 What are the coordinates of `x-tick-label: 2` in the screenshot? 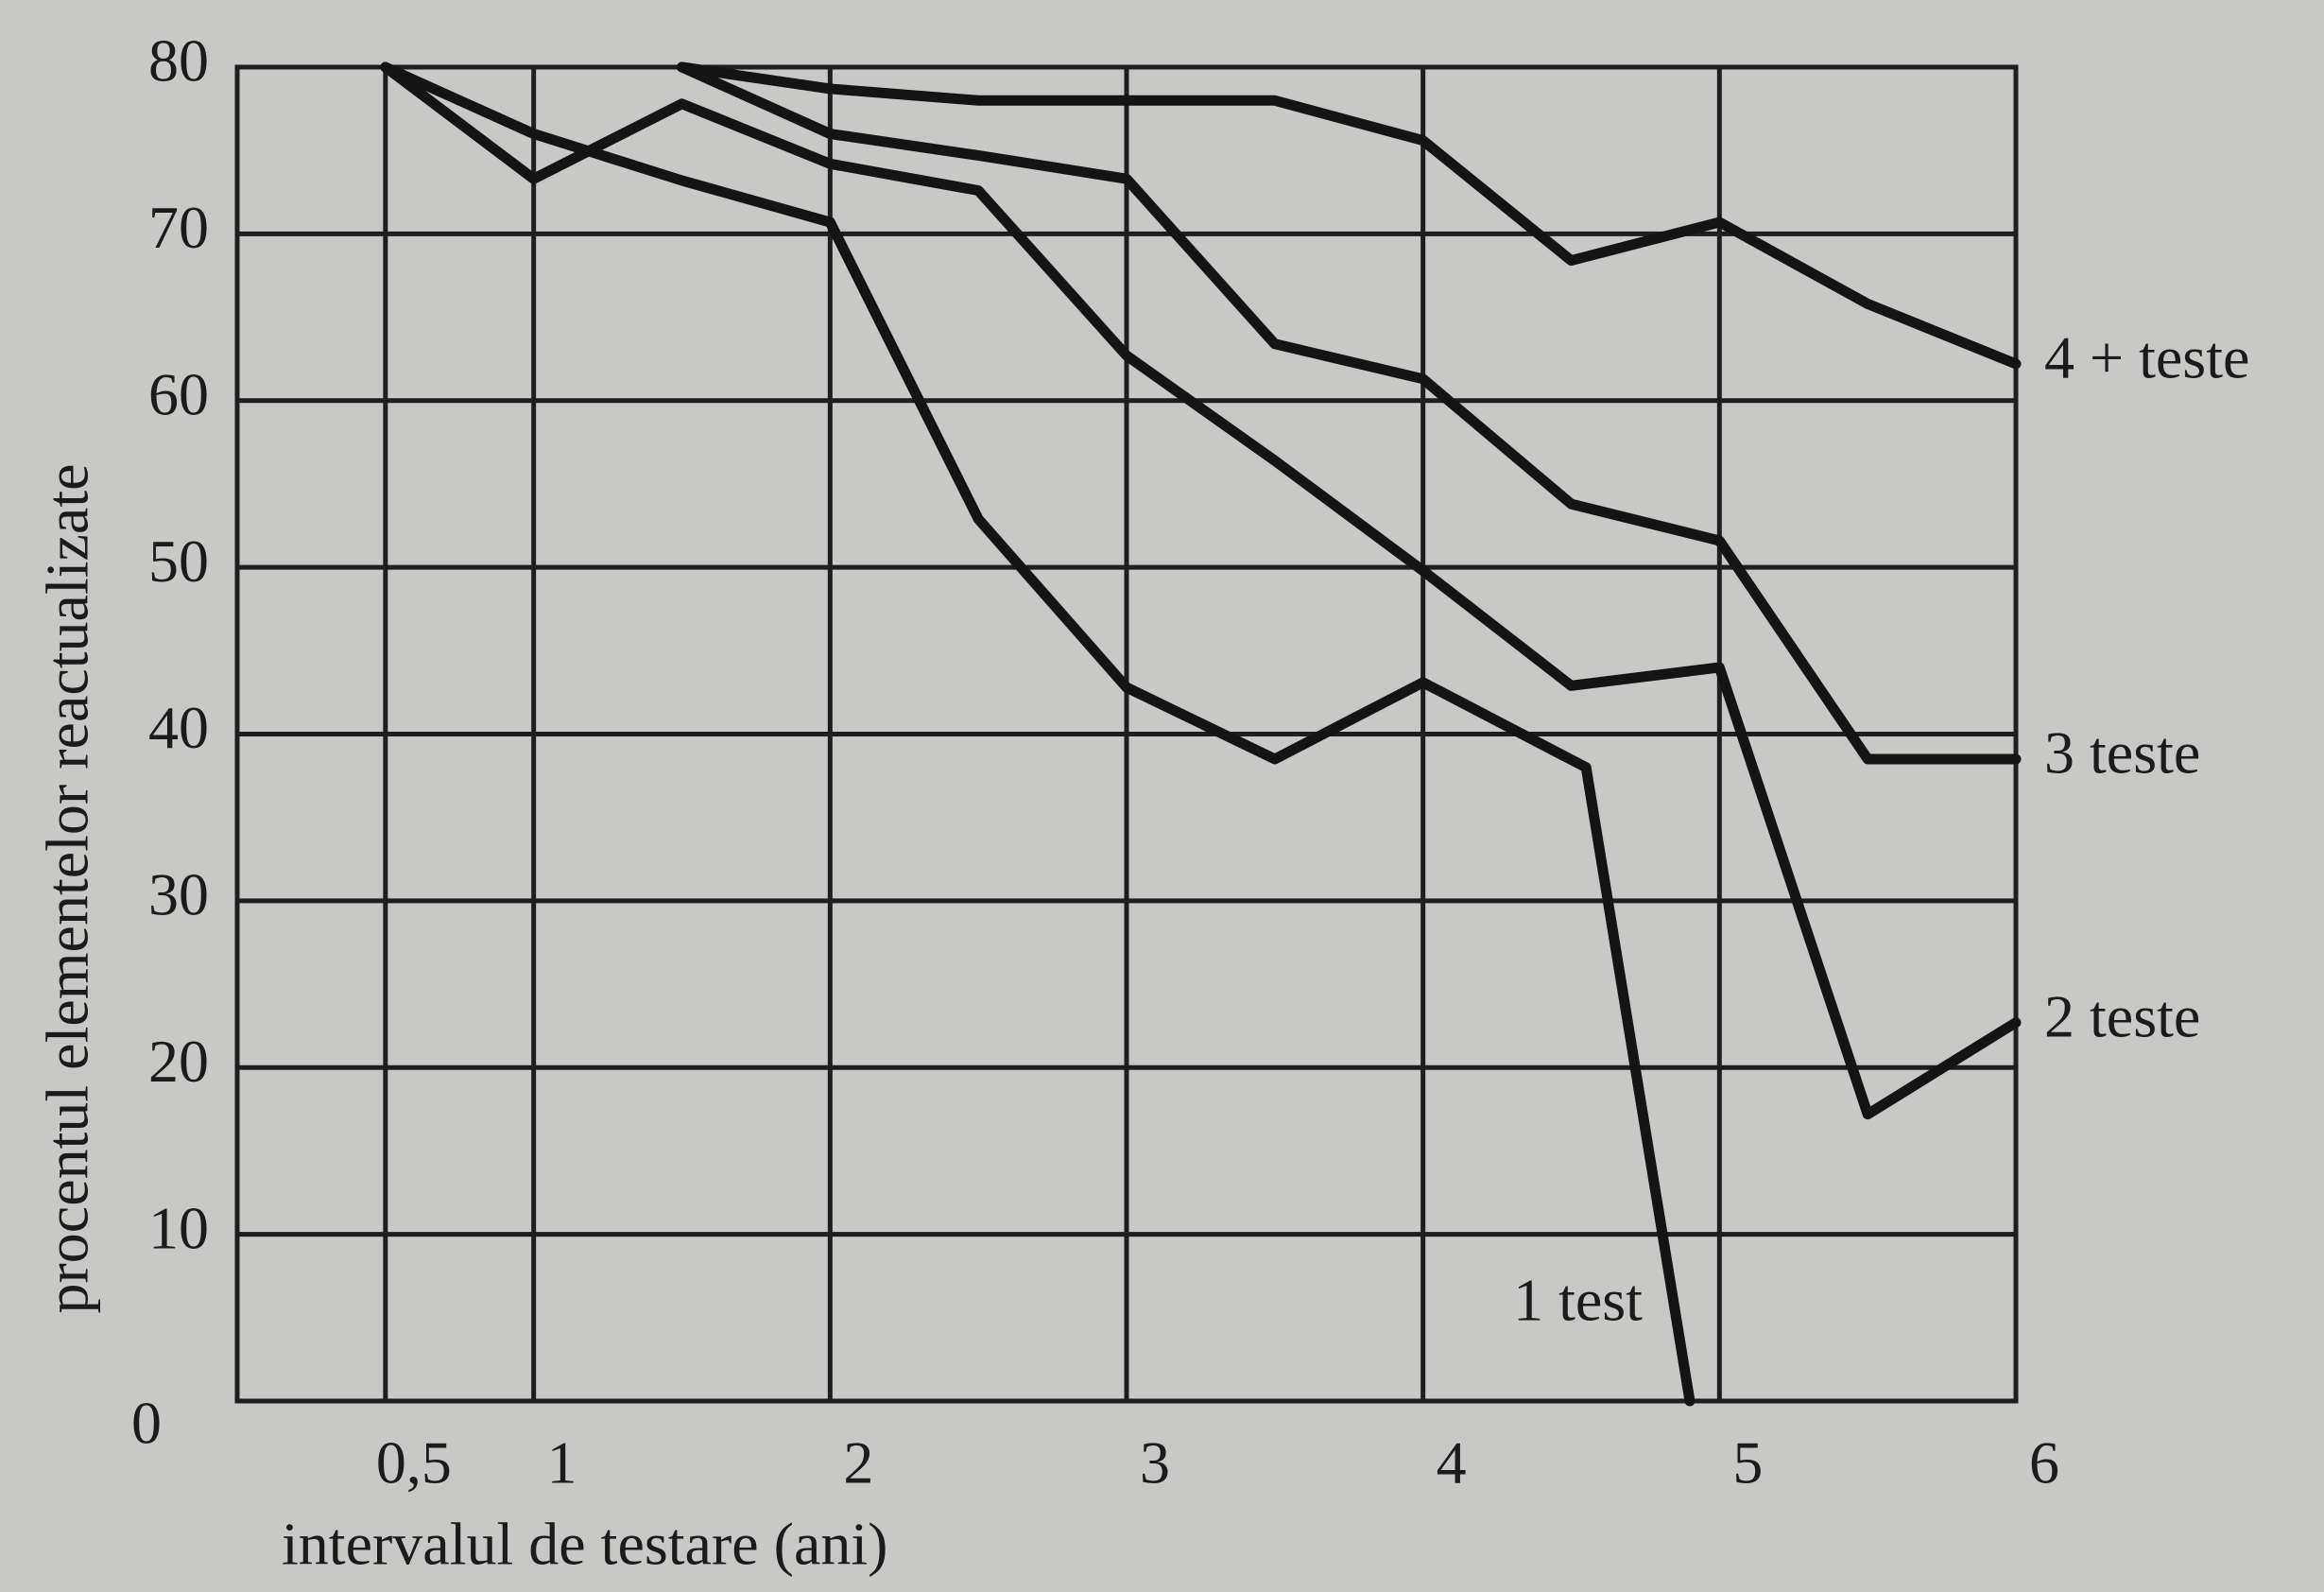 It's located at (858, 1463).